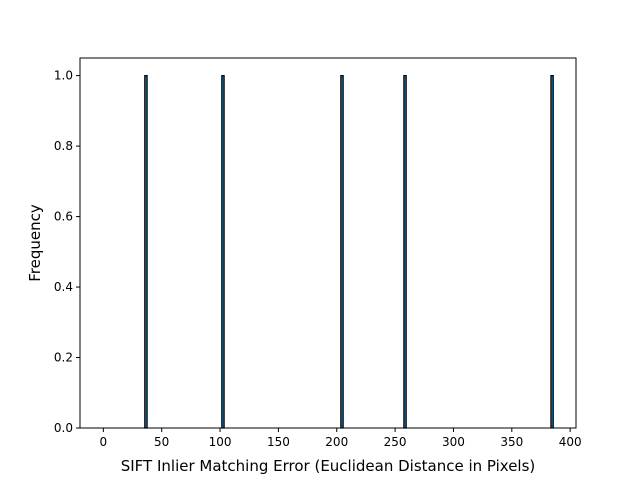 Image resolution: width=640 pixels, height=484 pixels. What do you see at coordinates (63, 217) in the screenshot?
I see `y-tick-label: 0.6` at bounding box center [63, 217].